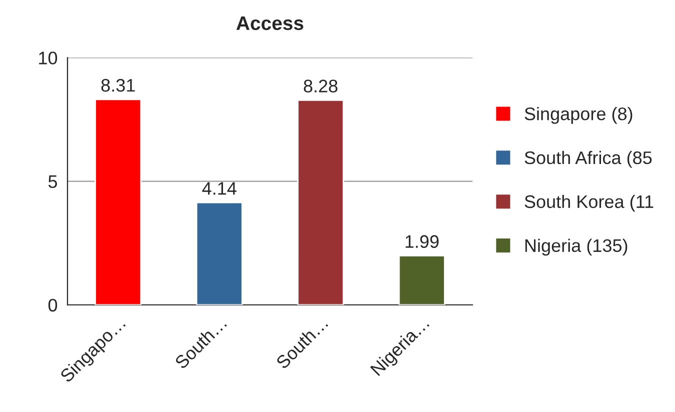 The width and height of the screenshot is (675, 412). I want to click on y-tick-label: 5, so click(53, 181).